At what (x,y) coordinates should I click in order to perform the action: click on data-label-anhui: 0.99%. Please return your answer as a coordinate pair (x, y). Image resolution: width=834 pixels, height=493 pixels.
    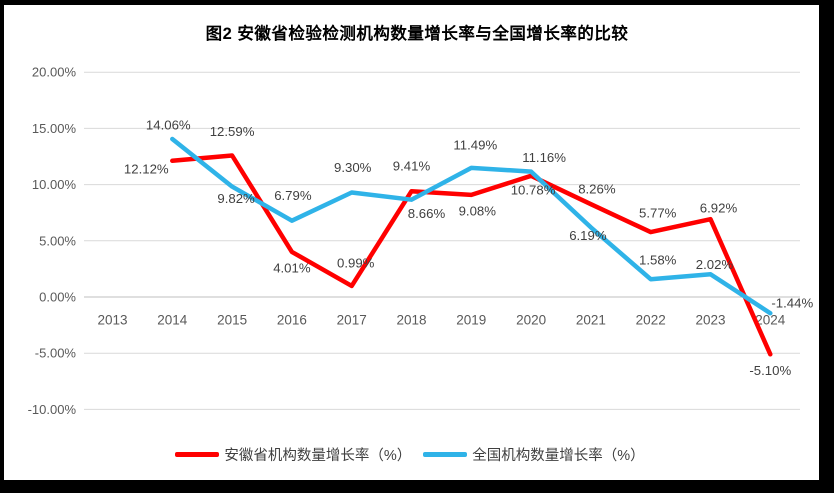
    Looking at the image, I should click on (356, 262).